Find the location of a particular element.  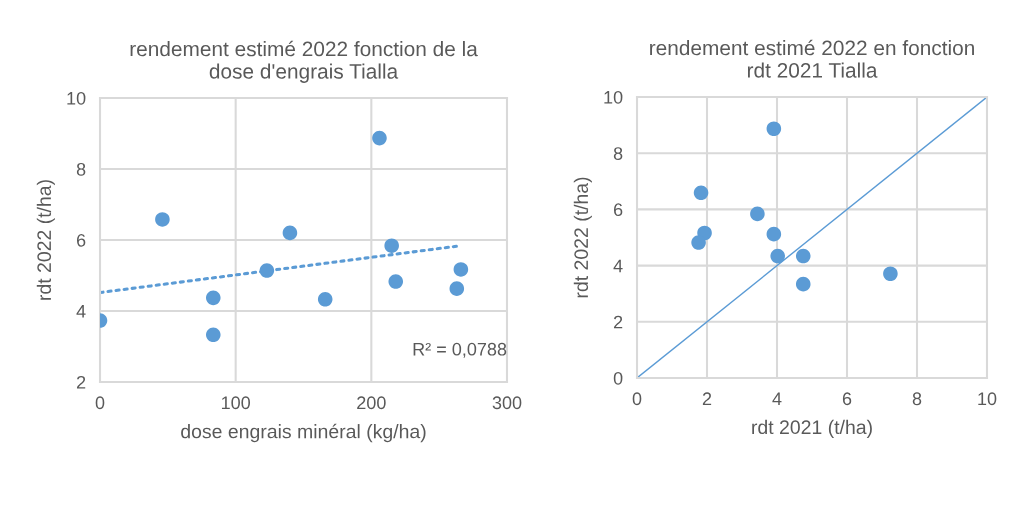

chart-title: rendement estimé 2022 en fonction rdt 2021 Tialla is located at coordinates (812, 58).